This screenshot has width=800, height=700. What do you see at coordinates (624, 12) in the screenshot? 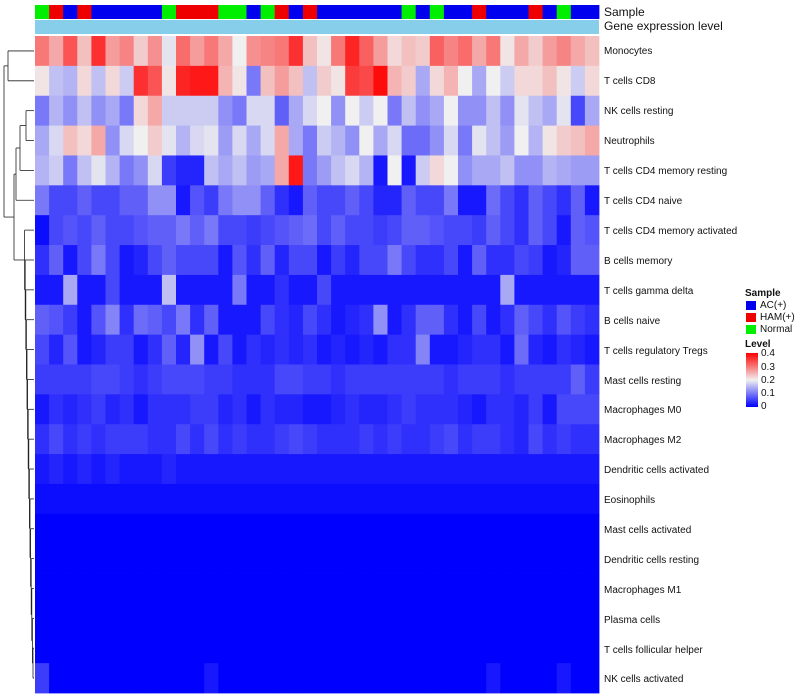
I see `annotation-label-sample: Sample` at bounding box center [624, 12].